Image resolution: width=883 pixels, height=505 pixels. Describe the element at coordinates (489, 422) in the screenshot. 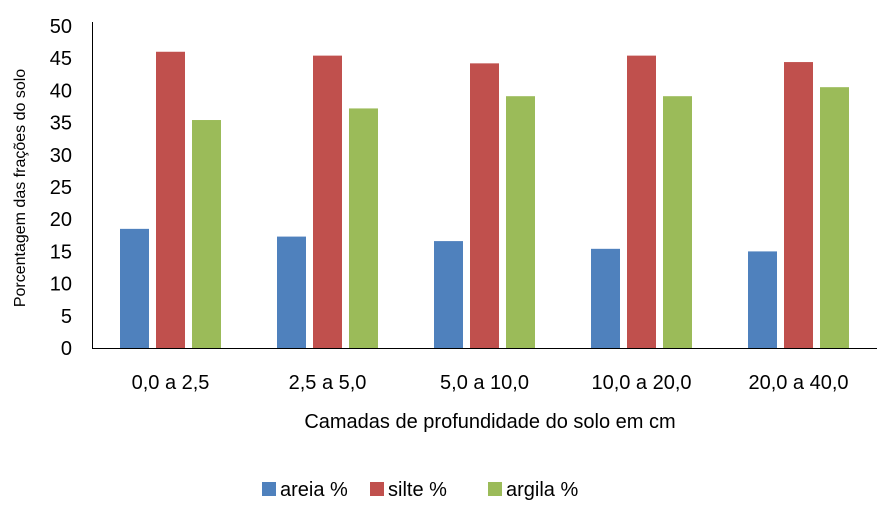

I see `x-axis-title: Camadas de profundidade do solo em cm` at that location.